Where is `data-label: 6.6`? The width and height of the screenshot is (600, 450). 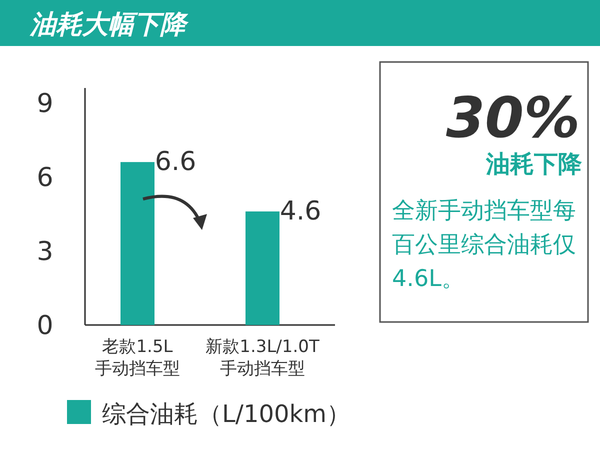 data-label: 6.6 is located at coordinates (175, 162).